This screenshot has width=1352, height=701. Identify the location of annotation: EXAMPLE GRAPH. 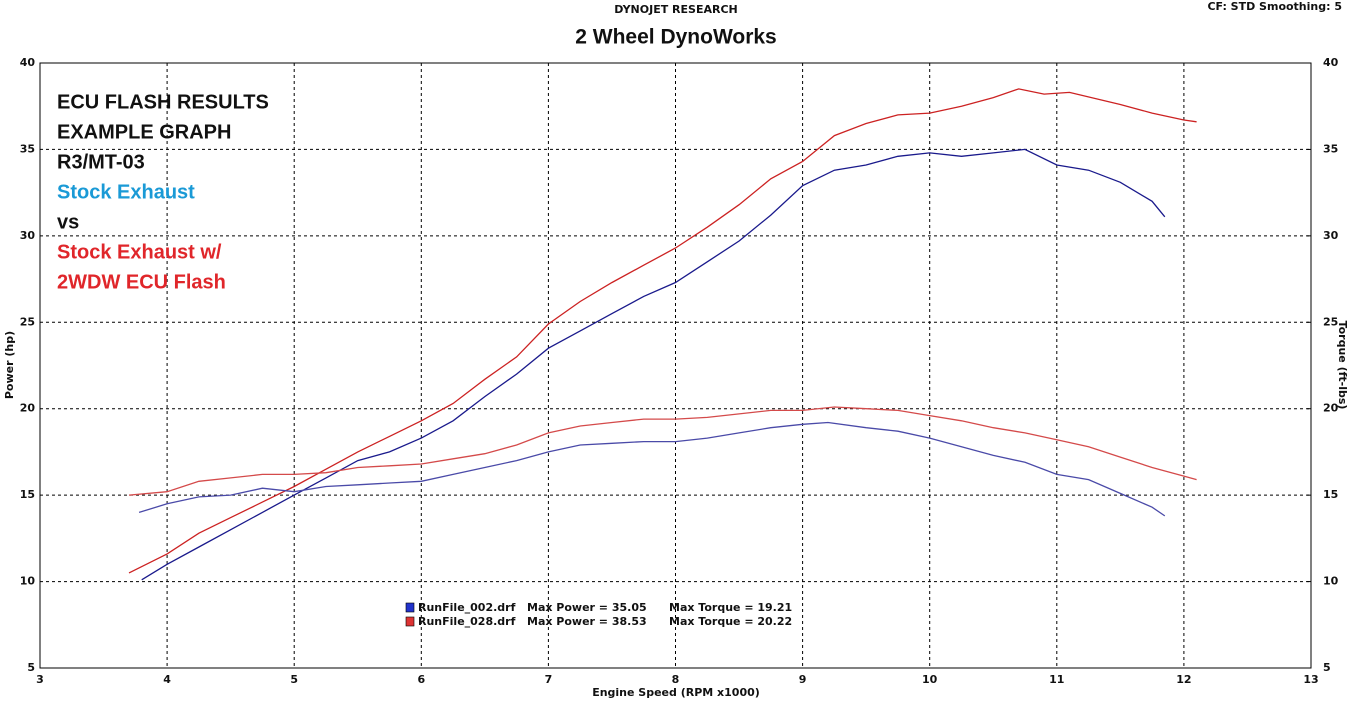
(144, 132).